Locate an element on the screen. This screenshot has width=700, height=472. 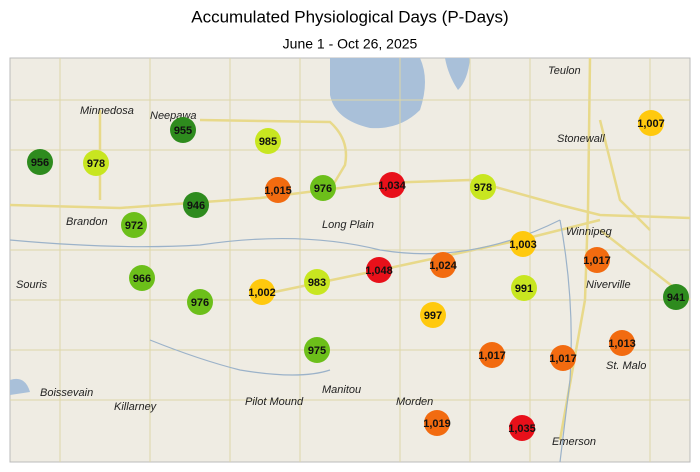
station-value: 1,015 is located at coordinates (278, 191).